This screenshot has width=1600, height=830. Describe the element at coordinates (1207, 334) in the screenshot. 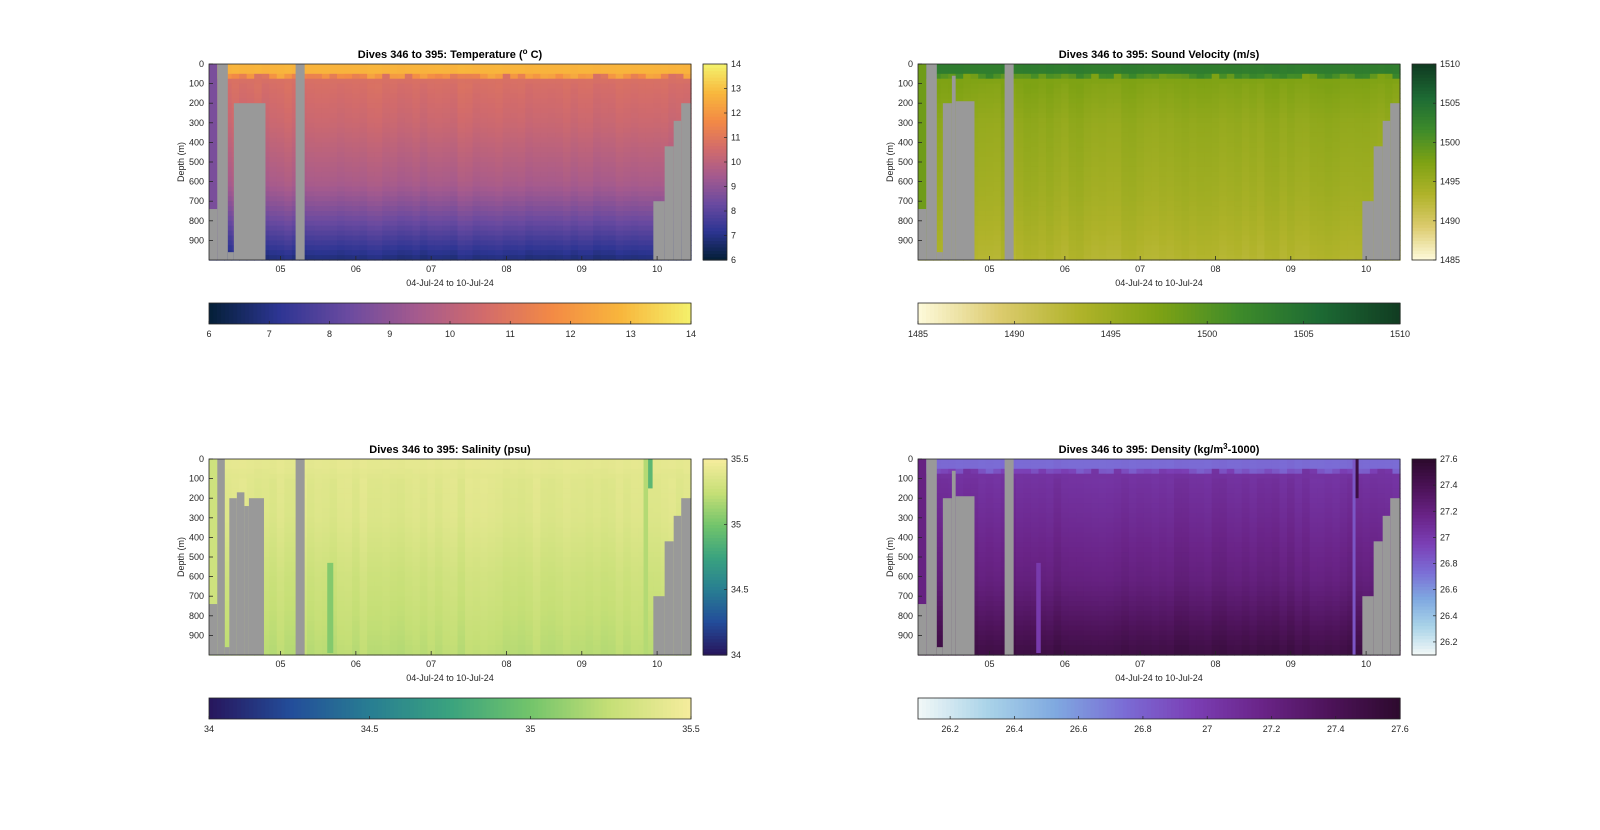

I see `colorbar-tick-label: 1500` at that location.